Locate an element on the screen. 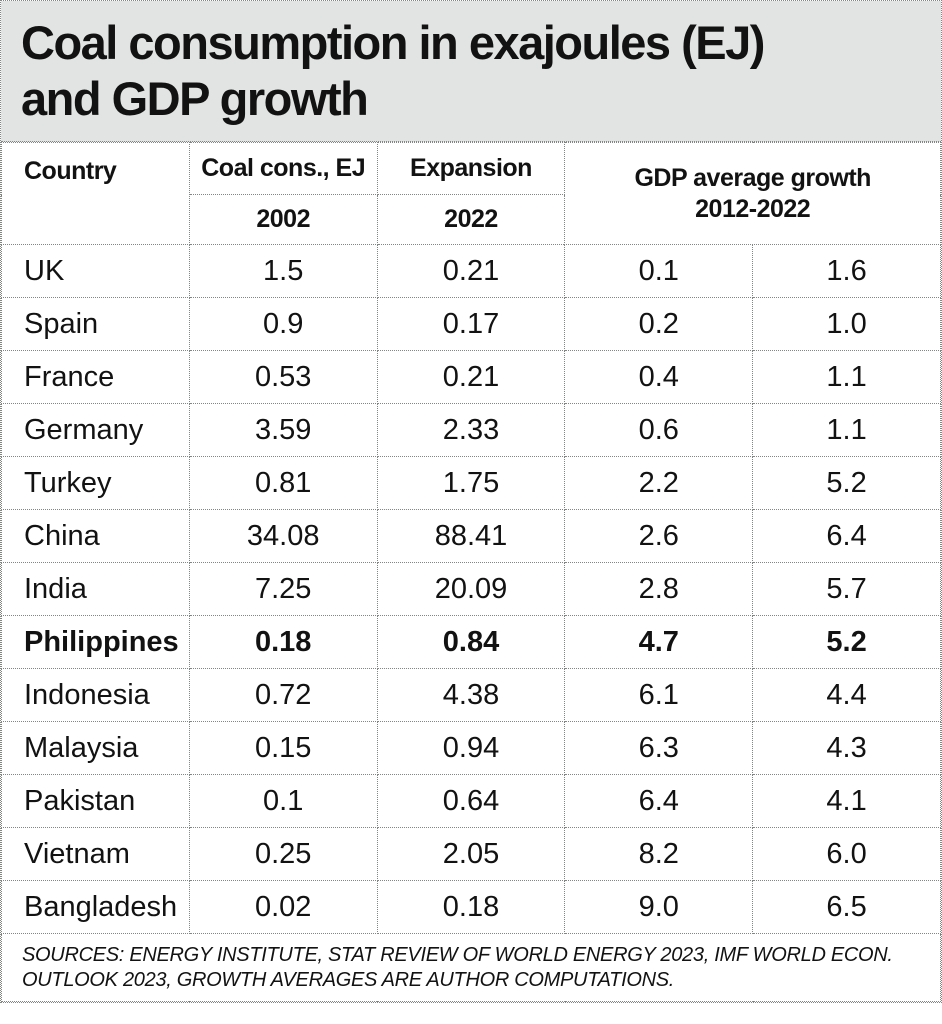  table-row: UK 1.5 0.21 0.1 1.6 is located at coordinates (471, 271).